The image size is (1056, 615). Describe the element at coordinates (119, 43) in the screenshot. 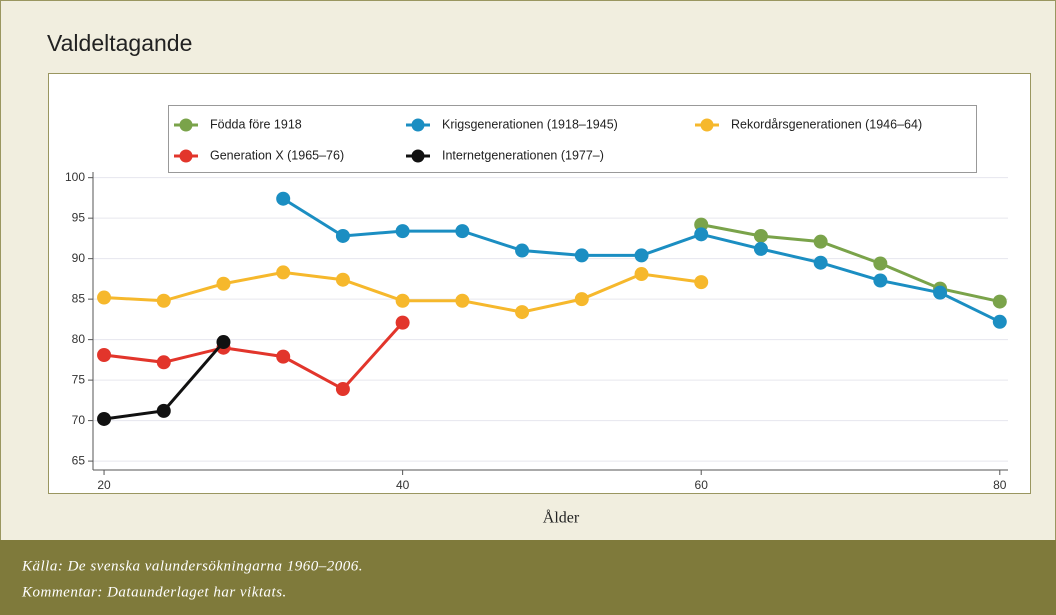

I see `chart-title: Valdeltagande` at that location.